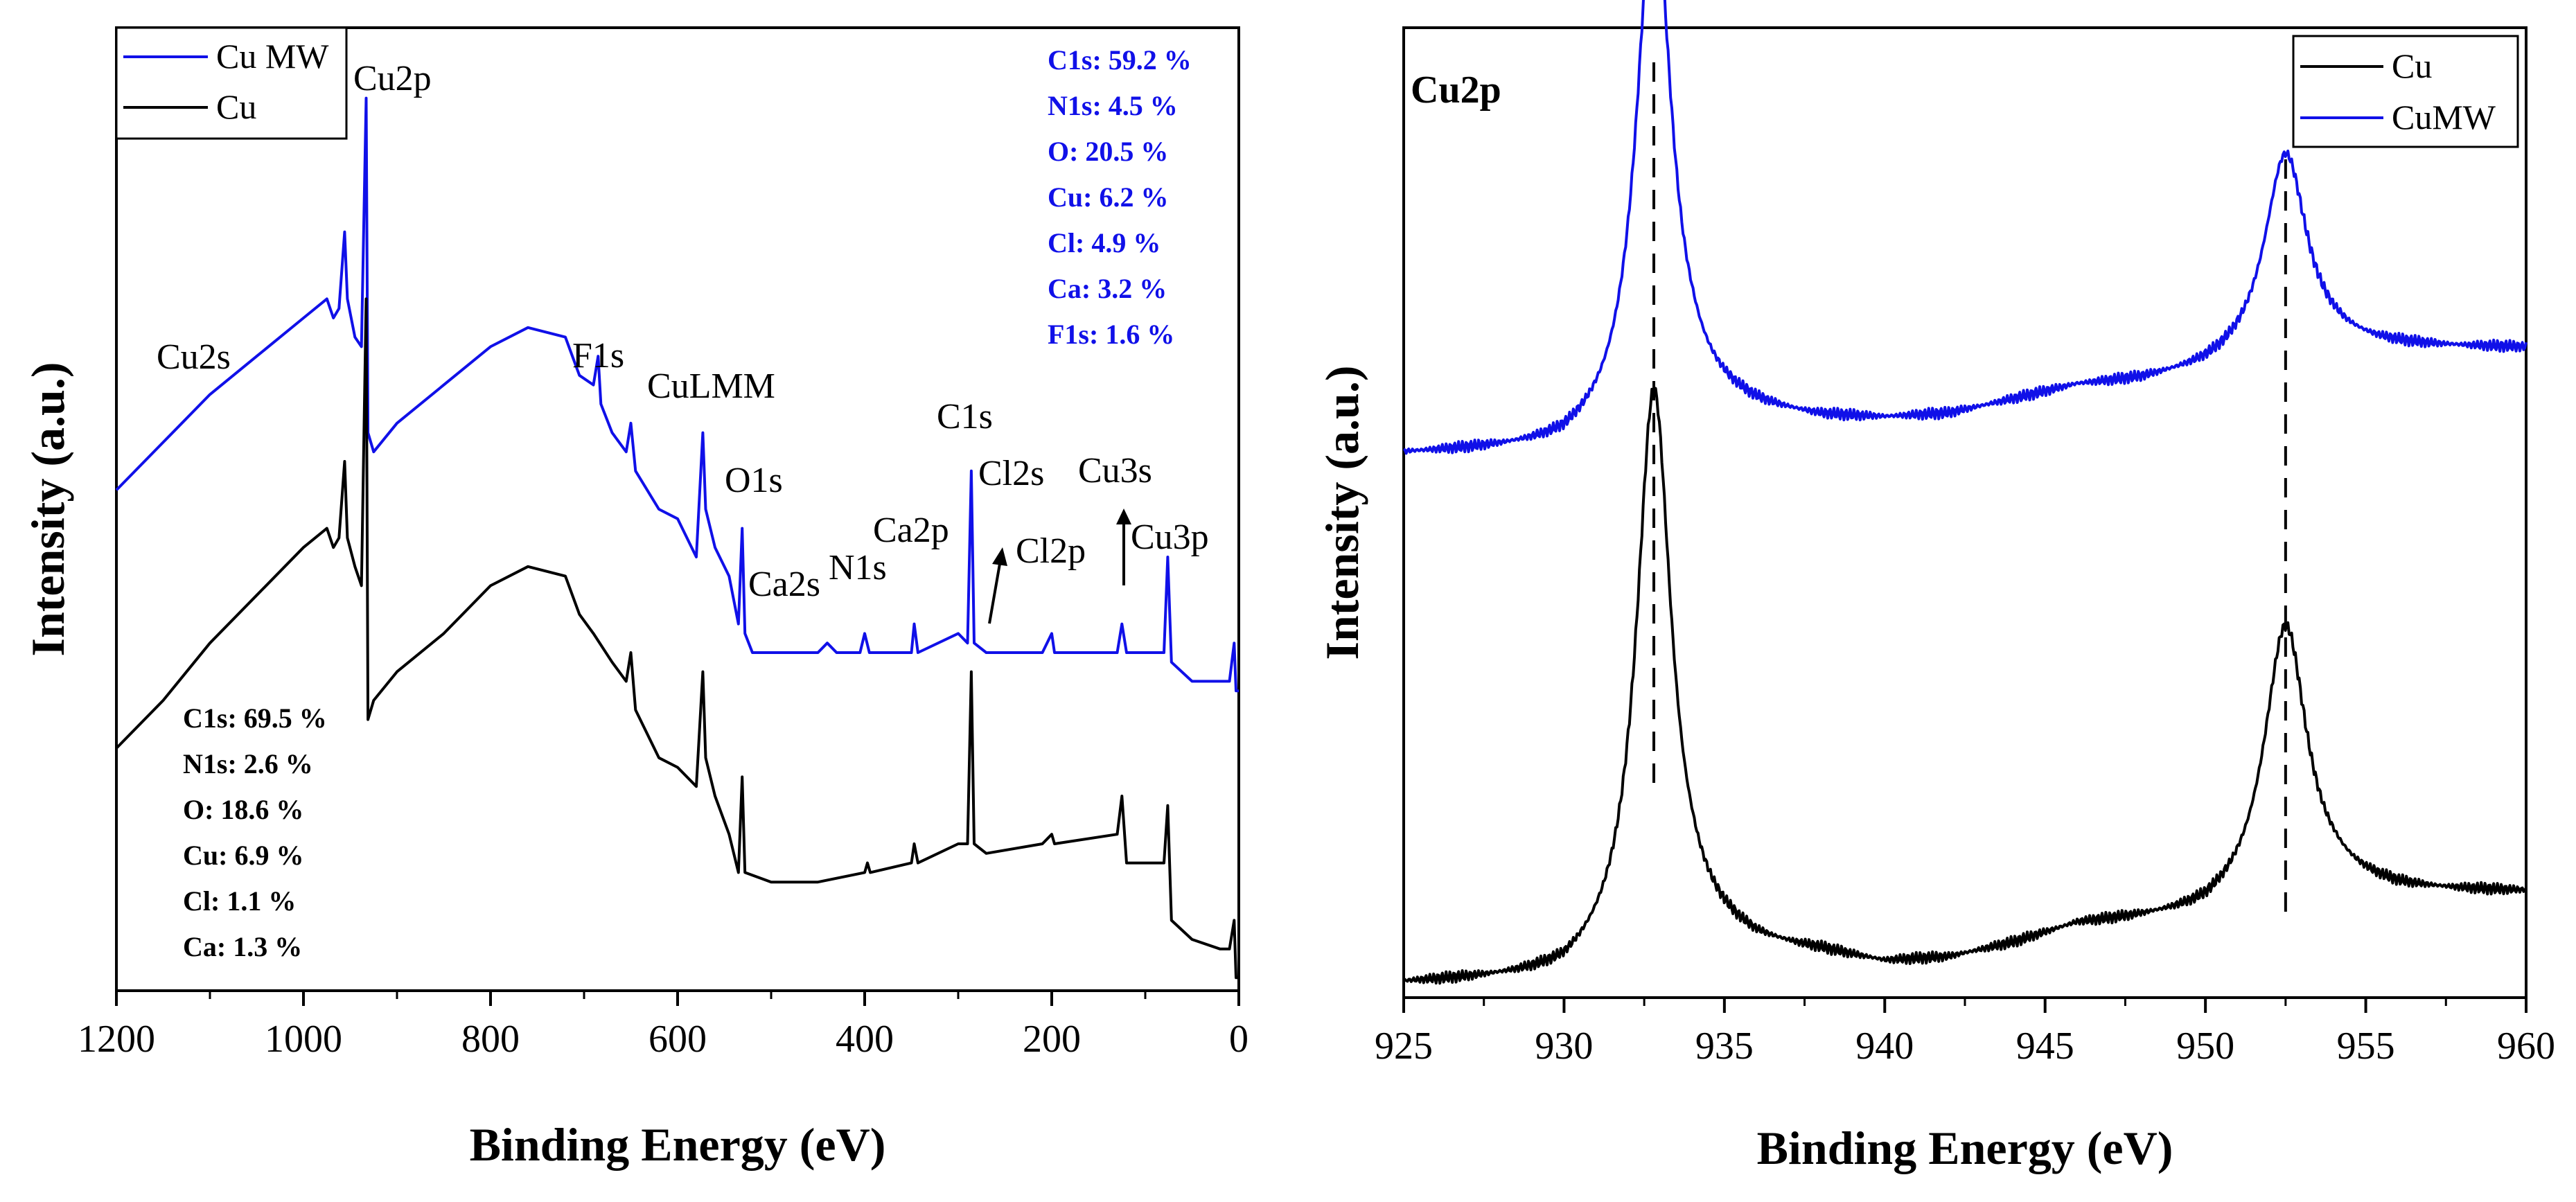  Describe the element at coordinates (2045, 1046) in the screenshot. I see `x-tick-label: 945` at that location.